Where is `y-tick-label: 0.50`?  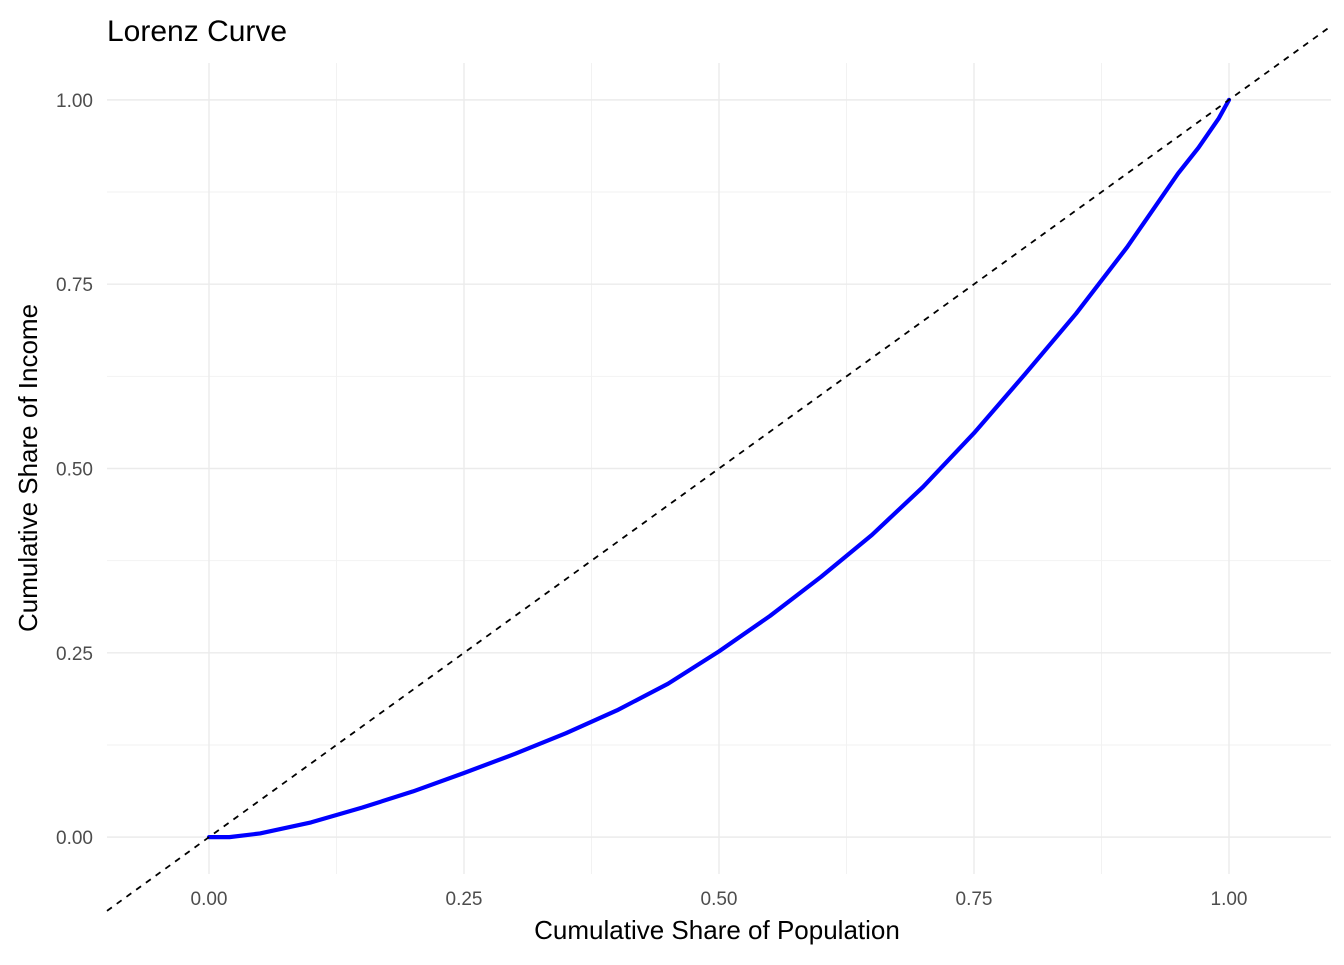 y-tick-label: 0.50 is located at coordinates (74, 470).